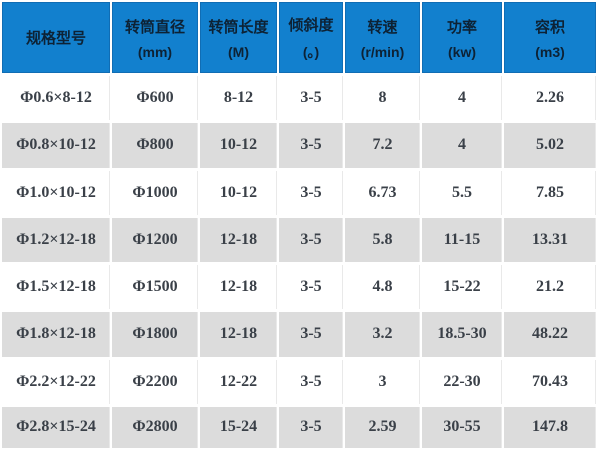  Describe the element at coordinates (463, 241) in the screenshot. I see `table-cell: 11-15` at that location.